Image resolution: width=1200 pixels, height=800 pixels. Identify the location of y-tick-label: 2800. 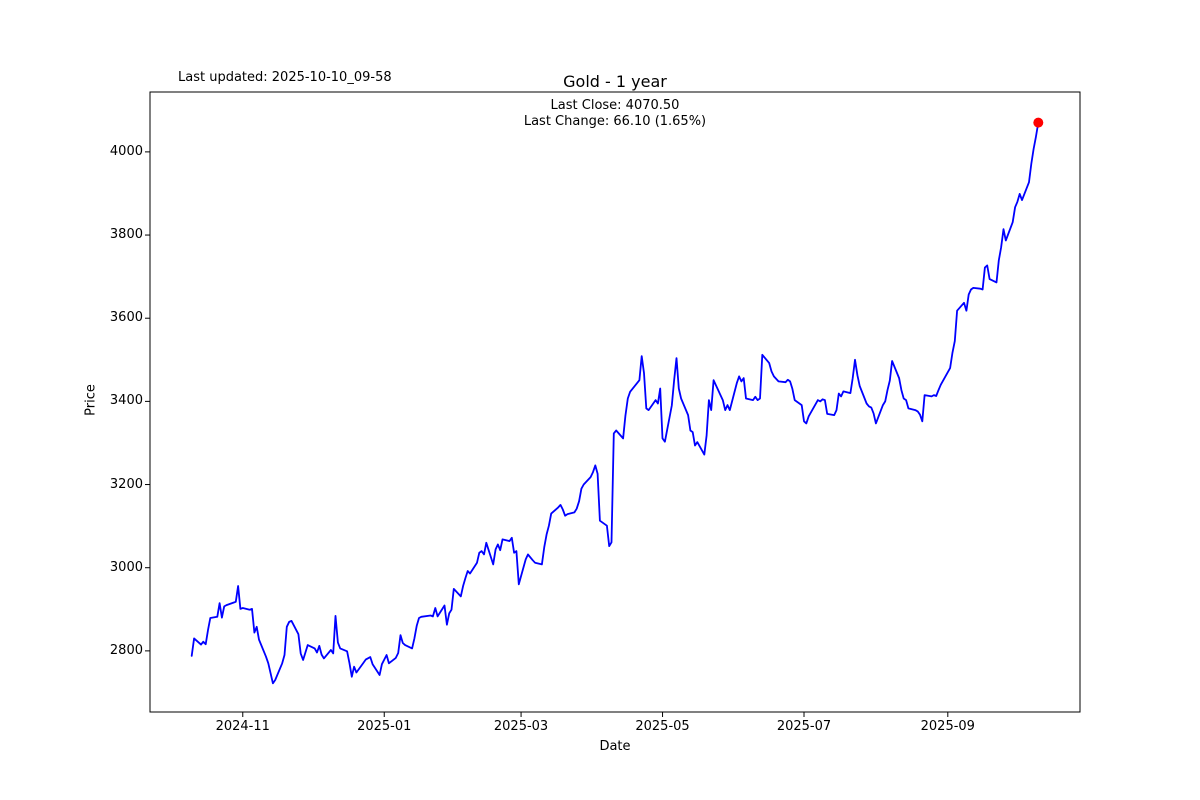
(126, 650).